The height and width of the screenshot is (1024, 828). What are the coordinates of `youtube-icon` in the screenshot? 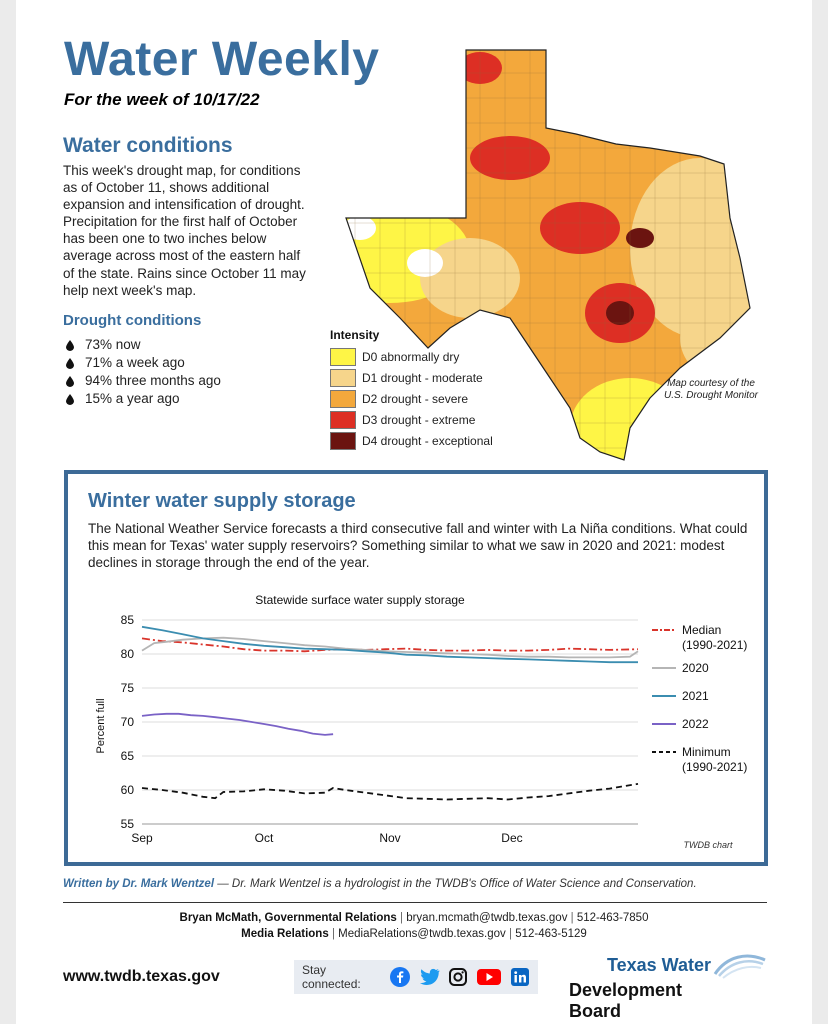 It's located at (489, 977).